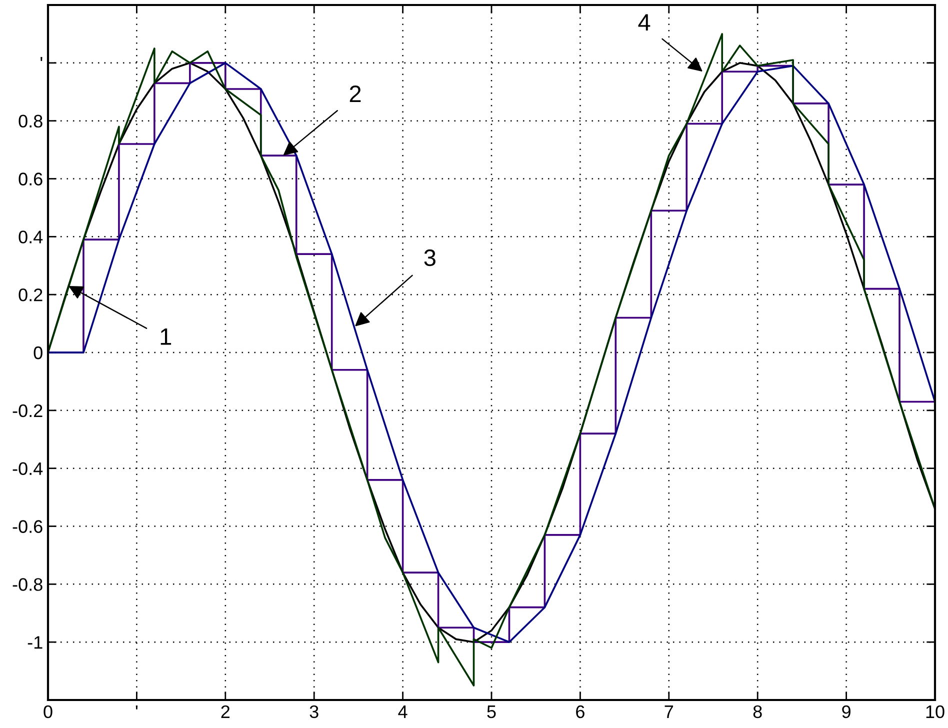 Image resolution: width=948 pixels, height=728 pixels. Describe the element at coordinates (27, 469) in the screenshot. I see `y-tick-label: -0.4` at that location.